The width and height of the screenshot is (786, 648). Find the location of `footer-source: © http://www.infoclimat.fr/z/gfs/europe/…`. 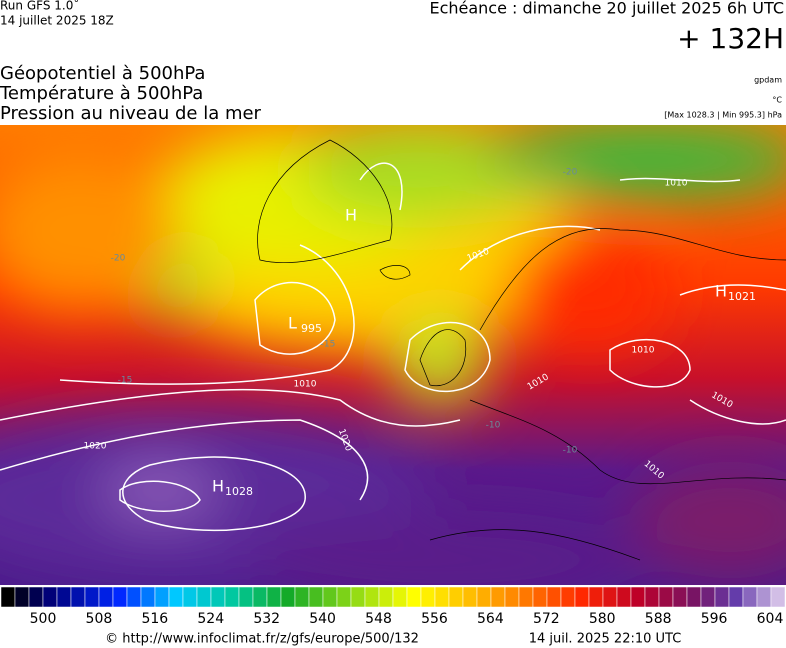

footer-source: © http://www.infoclimat.fr/z/gfs/europe/… is located at coordinates (262, 639).